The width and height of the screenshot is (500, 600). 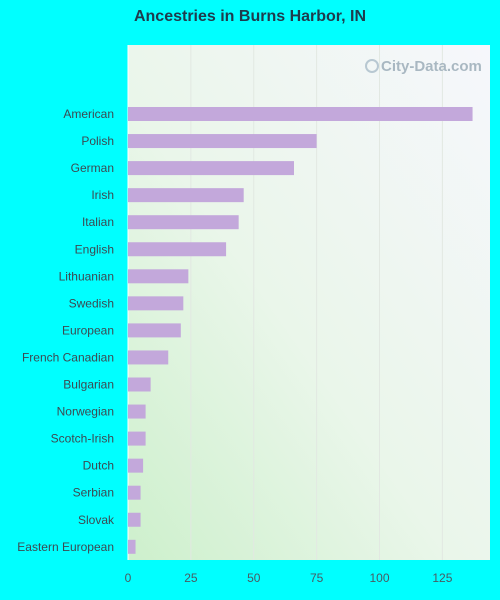 What do you see at coordinates (132, 546) in the screenshot?
I see `bar-eastern-european` at bounding box center [132, 546].